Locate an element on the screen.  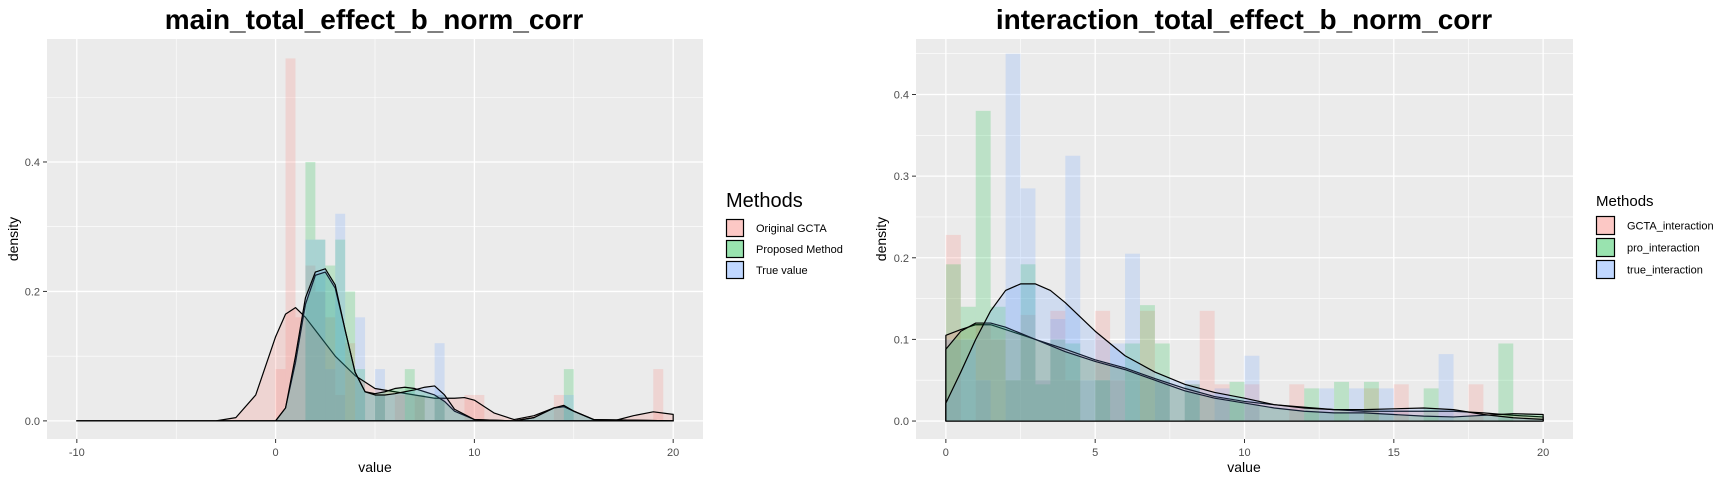
chart-title-interaction: interaction_total_effect_b_norm_corr is located at coordinates (1244, 19).